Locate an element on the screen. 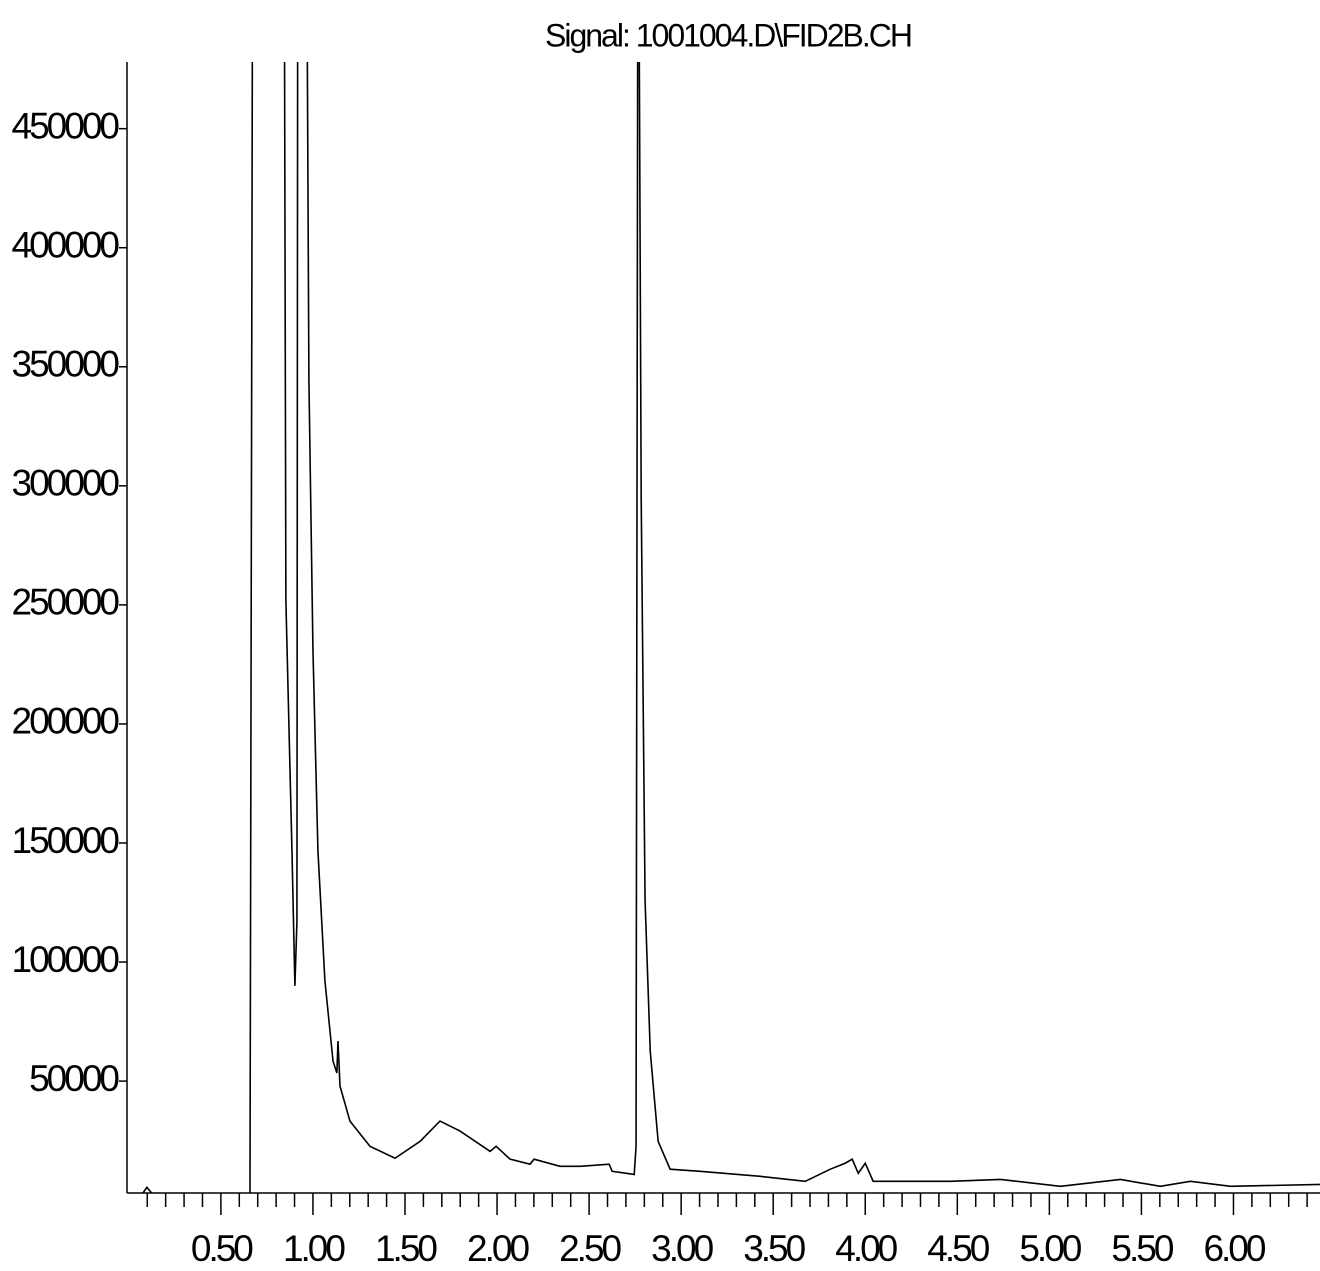  y-tick-label: 250000 is located at coordinates (66, 602).